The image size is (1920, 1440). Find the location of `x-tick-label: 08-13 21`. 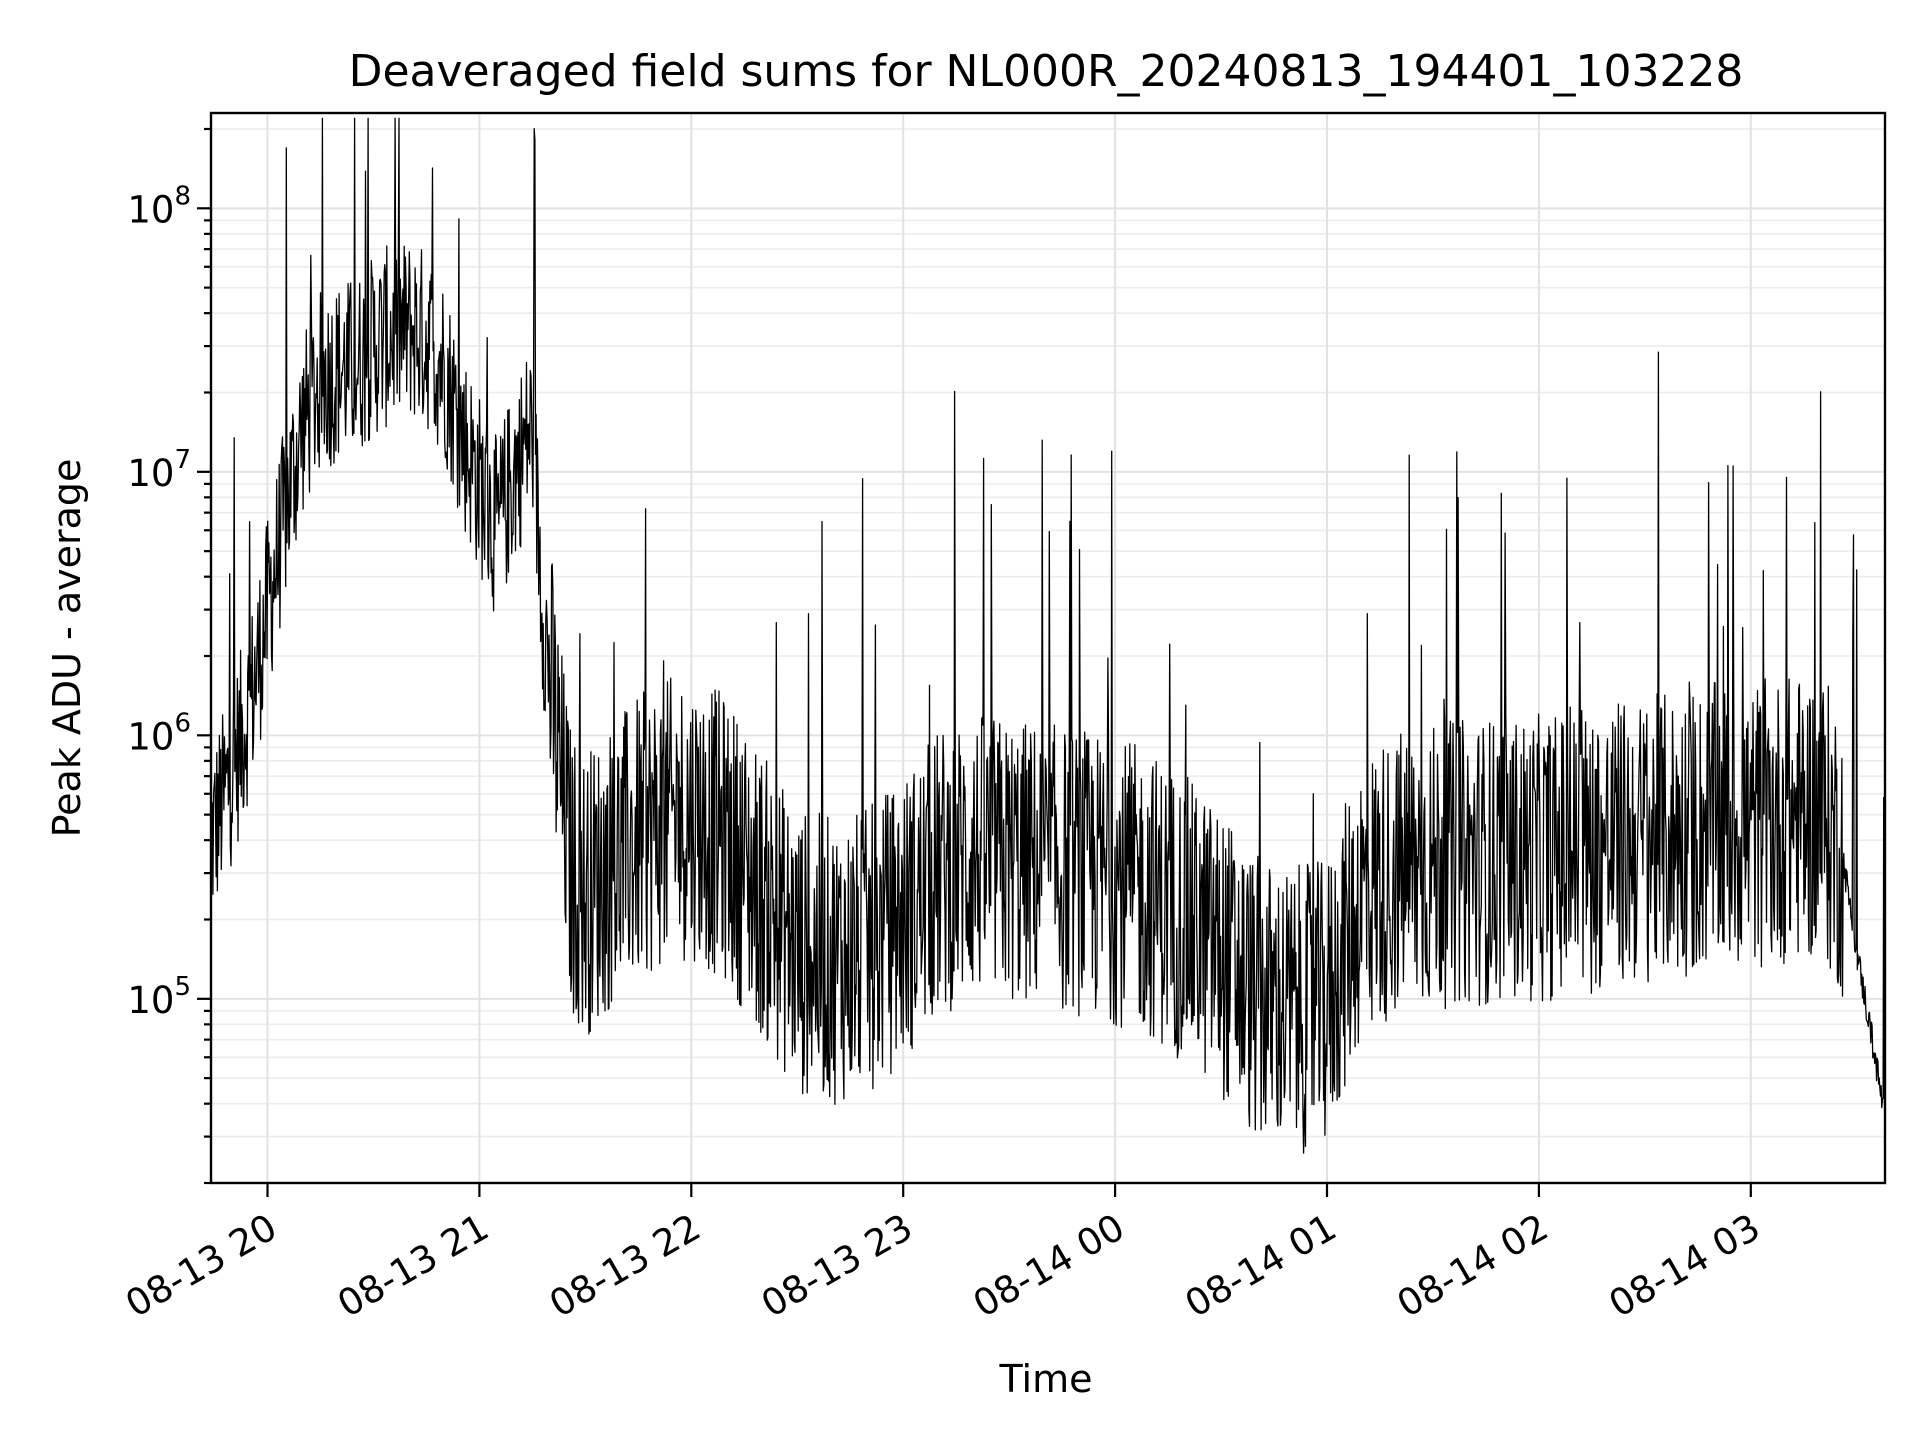

x-tick-label: 08-13 21 is located at coordinates (413, 1266).